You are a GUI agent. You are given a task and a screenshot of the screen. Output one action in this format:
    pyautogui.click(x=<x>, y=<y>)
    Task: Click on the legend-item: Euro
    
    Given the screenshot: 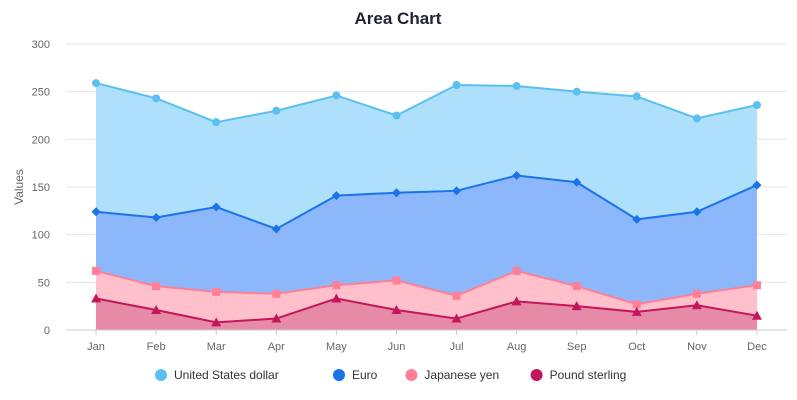 What is the action you would take?
    pyautogui.click(x=355, y=375)
    